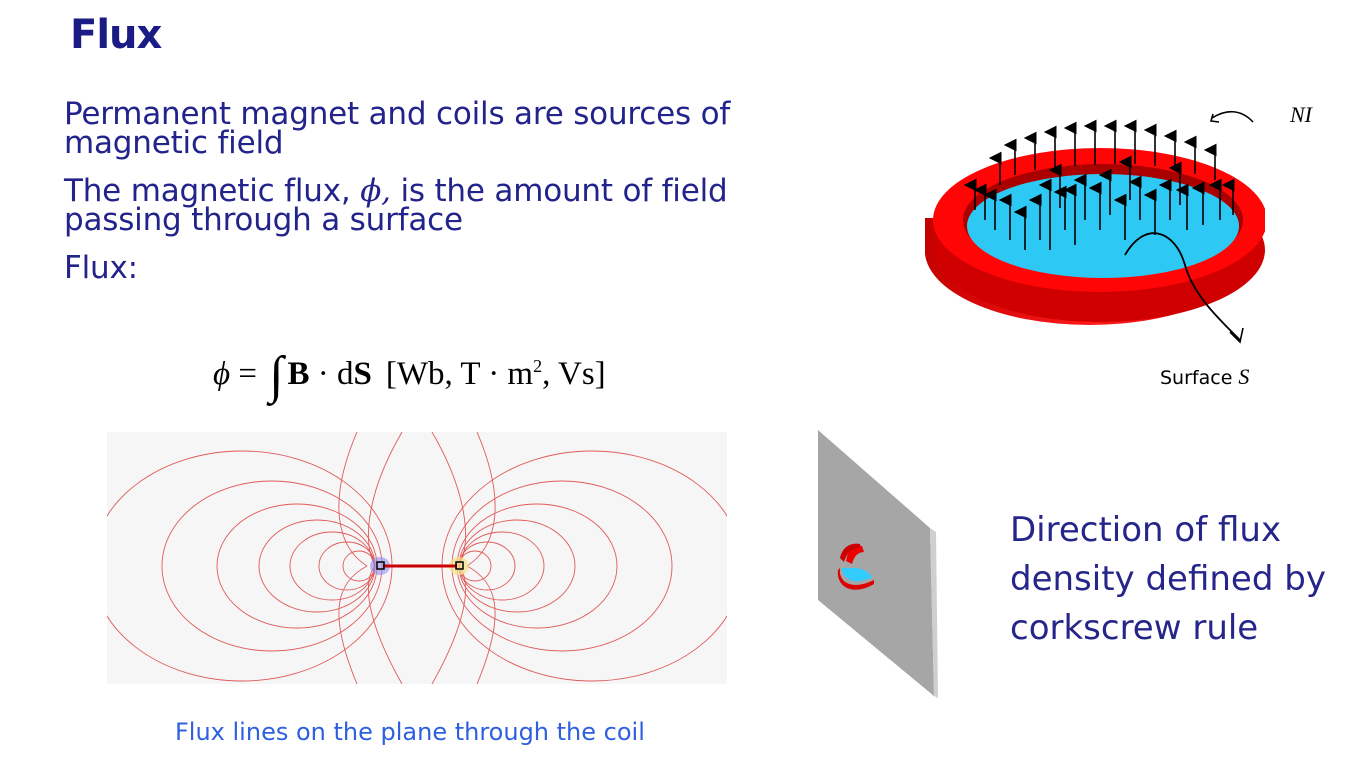  Describe the element at coordinates (101, 268) in the screenshot. I see `bullet-flux-label: Flux:` at that location.